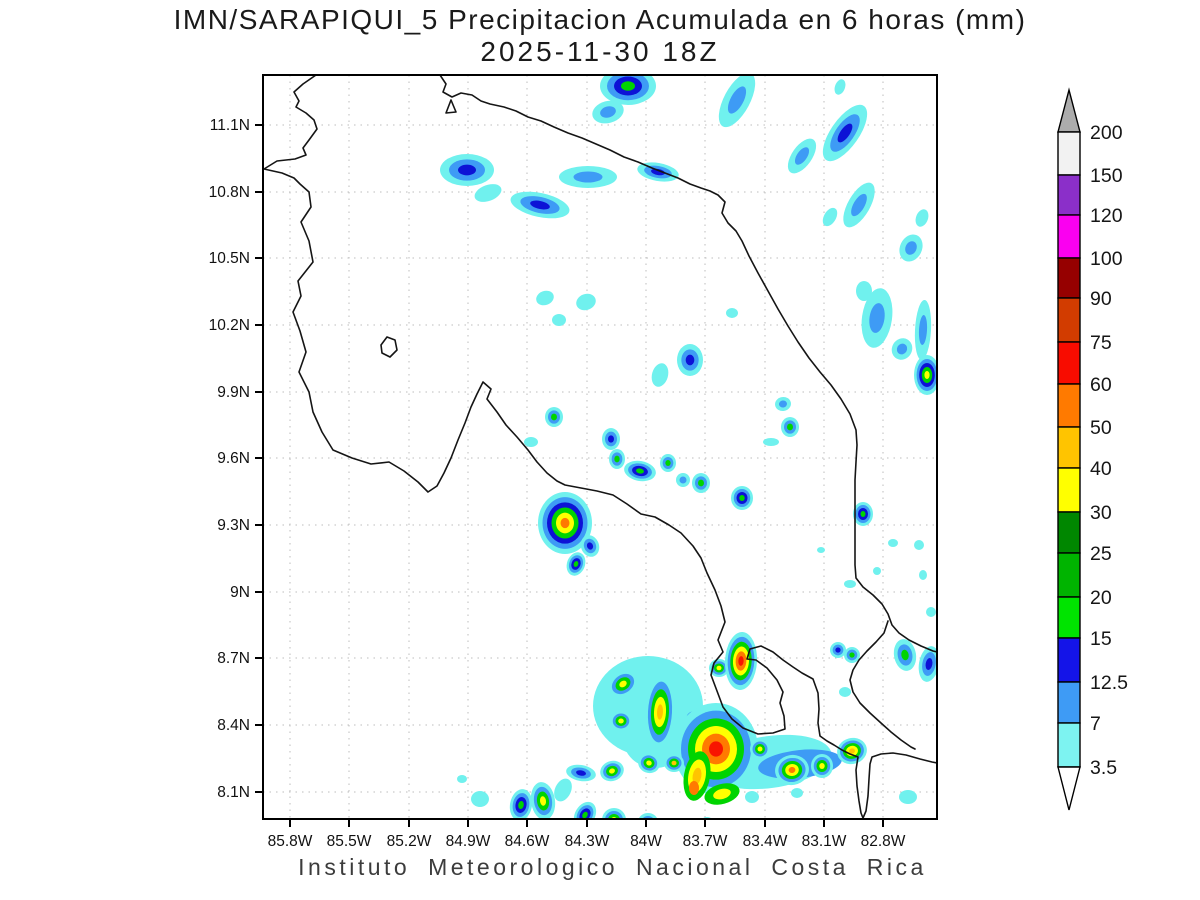  I want to click on lat-tick-label: 9.3N, so click(233, 525).